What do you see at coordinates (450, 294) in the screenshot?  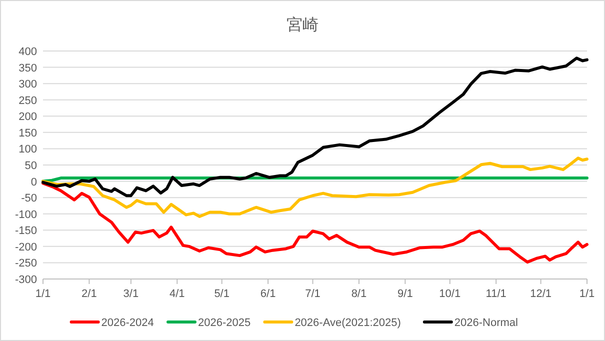 I see `x-tick-label: 10/1` at bounding box center [450, 294].